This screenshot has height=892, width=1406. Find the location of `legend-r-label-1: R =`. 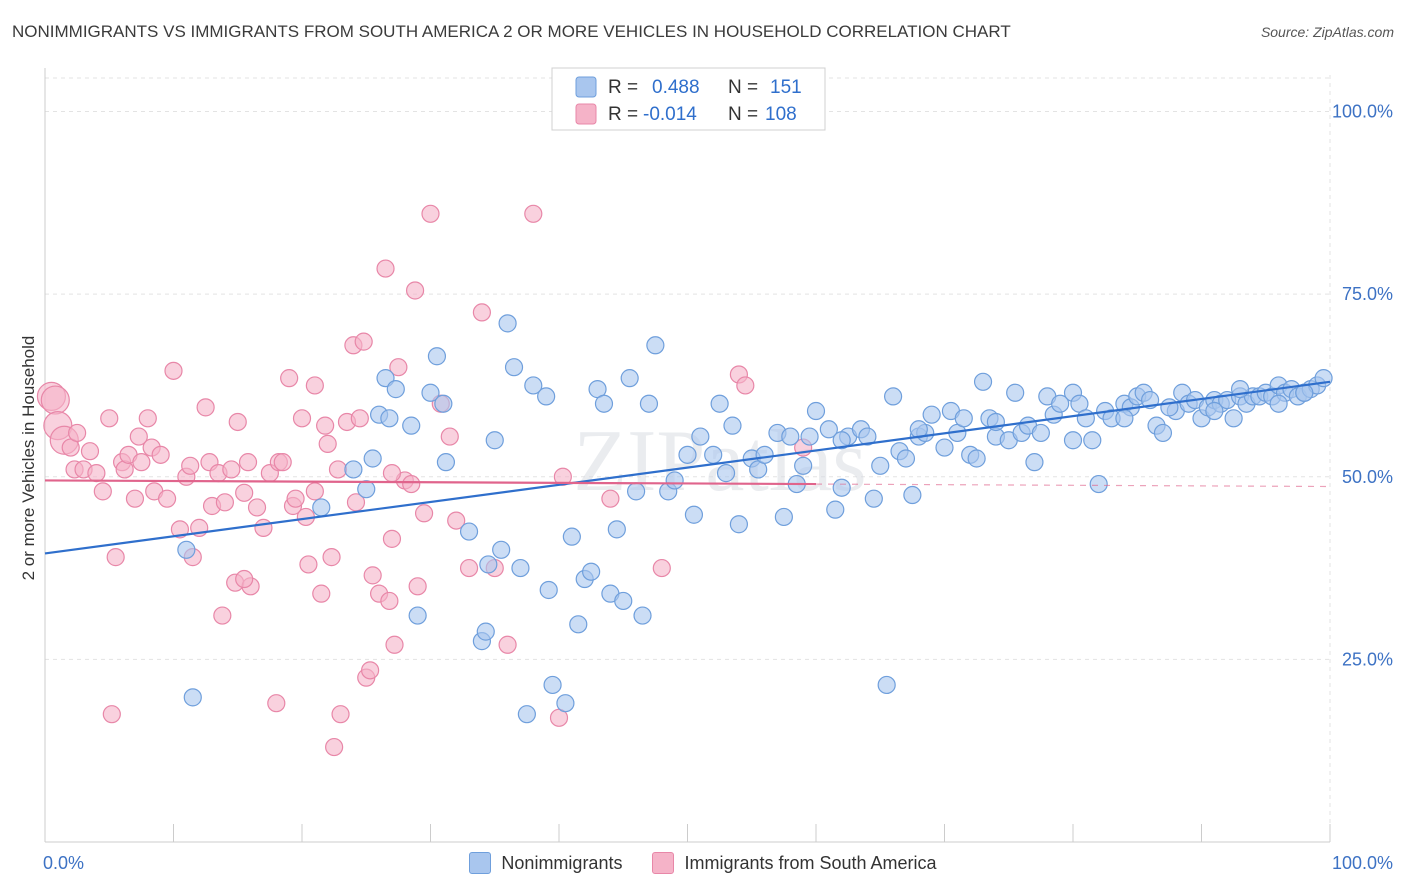

legend-r-label-1: R = is located at coordinates (623, 87).